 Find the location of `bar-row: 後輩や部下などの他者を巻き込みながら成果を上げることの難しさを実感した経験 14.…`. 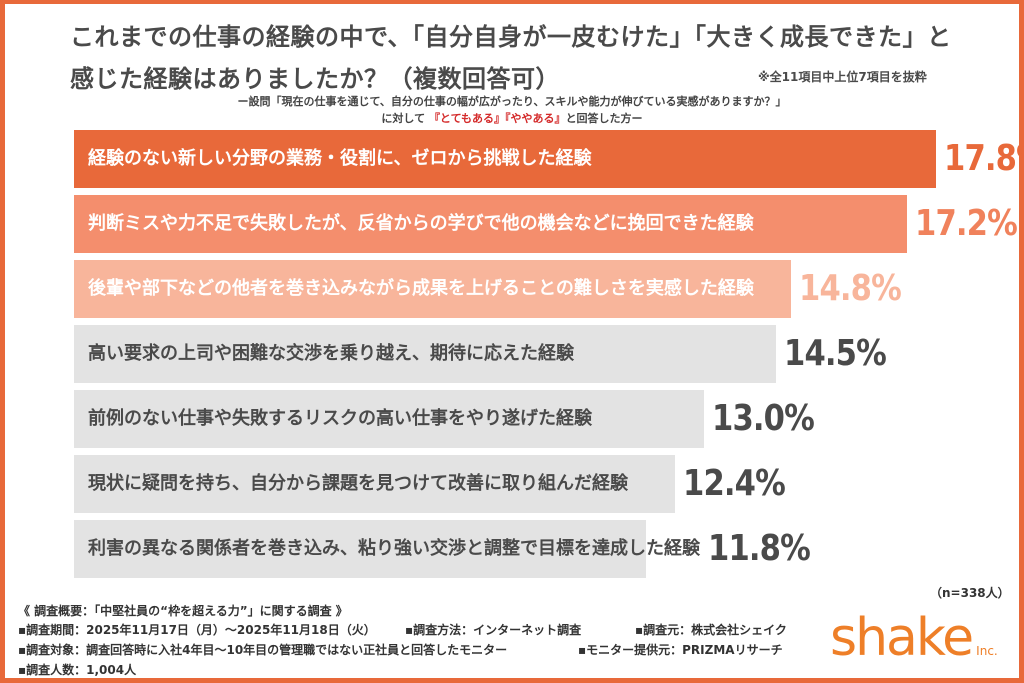

bar-row: 後輩や部下などの他者を巻き込みながら成果を上げることの難しさを実感した経験 14.… is located at coordinates (544, 289).